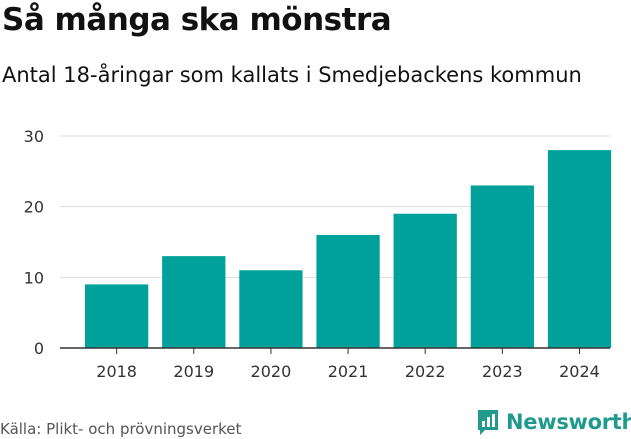  Describe the element at coordinates (117, 316) in the screenshot. I see `bar-2018` at that location.